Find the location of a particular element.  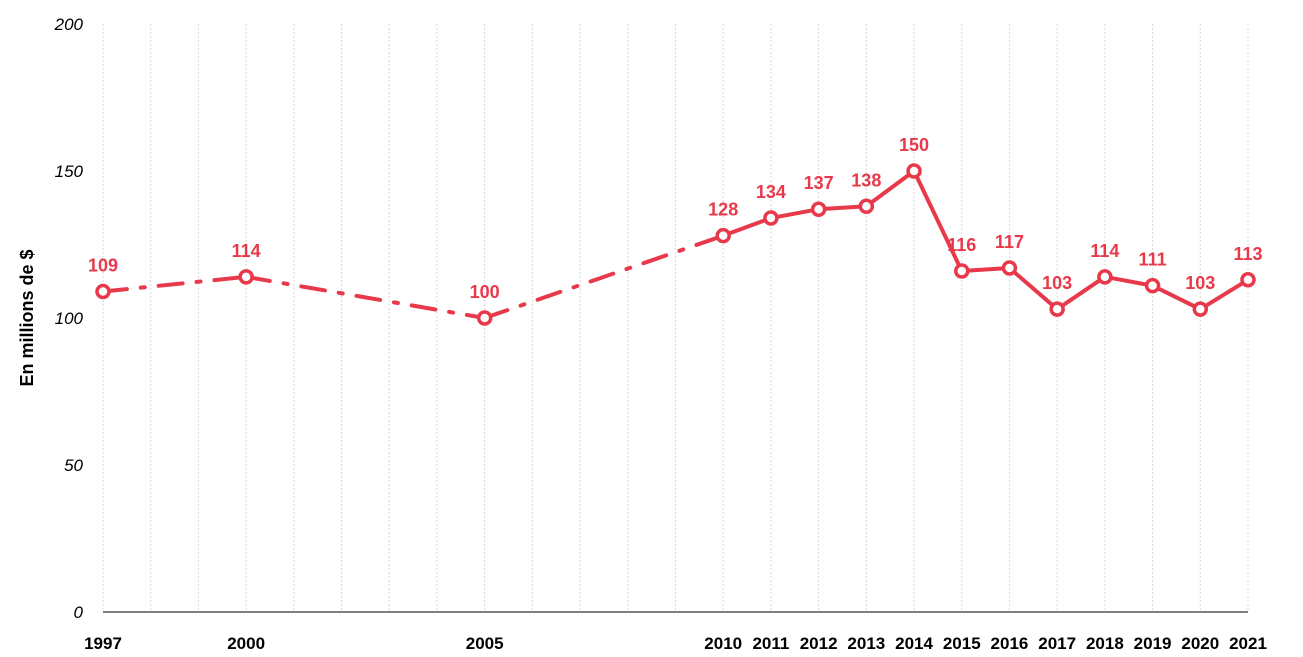

x-tick-label: 1997 is located at coordinates (103, 643).